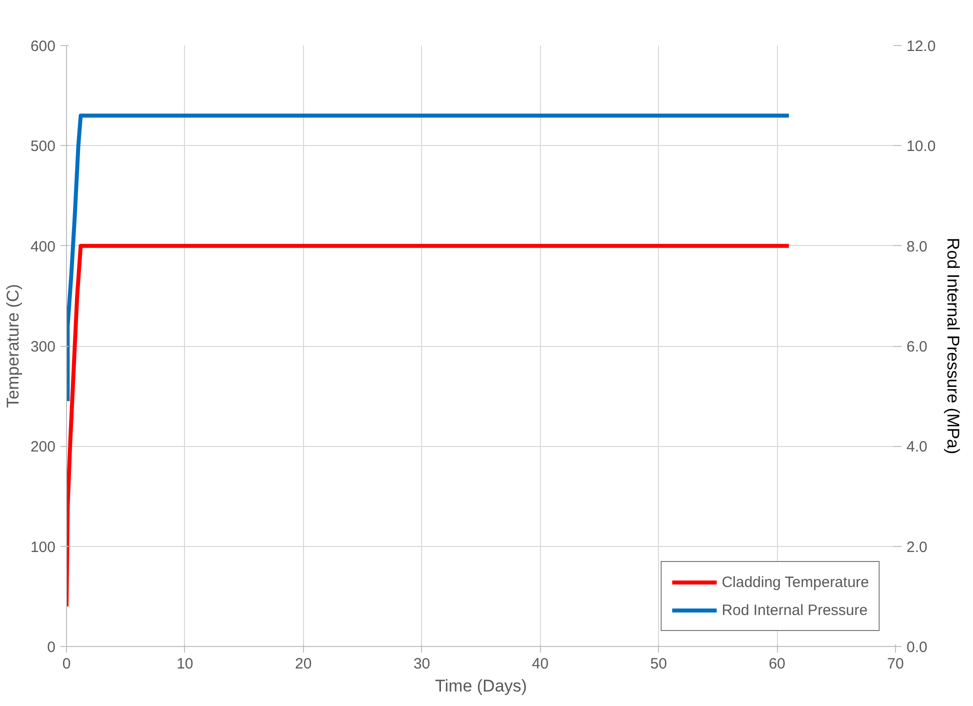 The image size is (973, 706). I want to click on legend-label: Rod Internal Pressure, so click(795, 610).